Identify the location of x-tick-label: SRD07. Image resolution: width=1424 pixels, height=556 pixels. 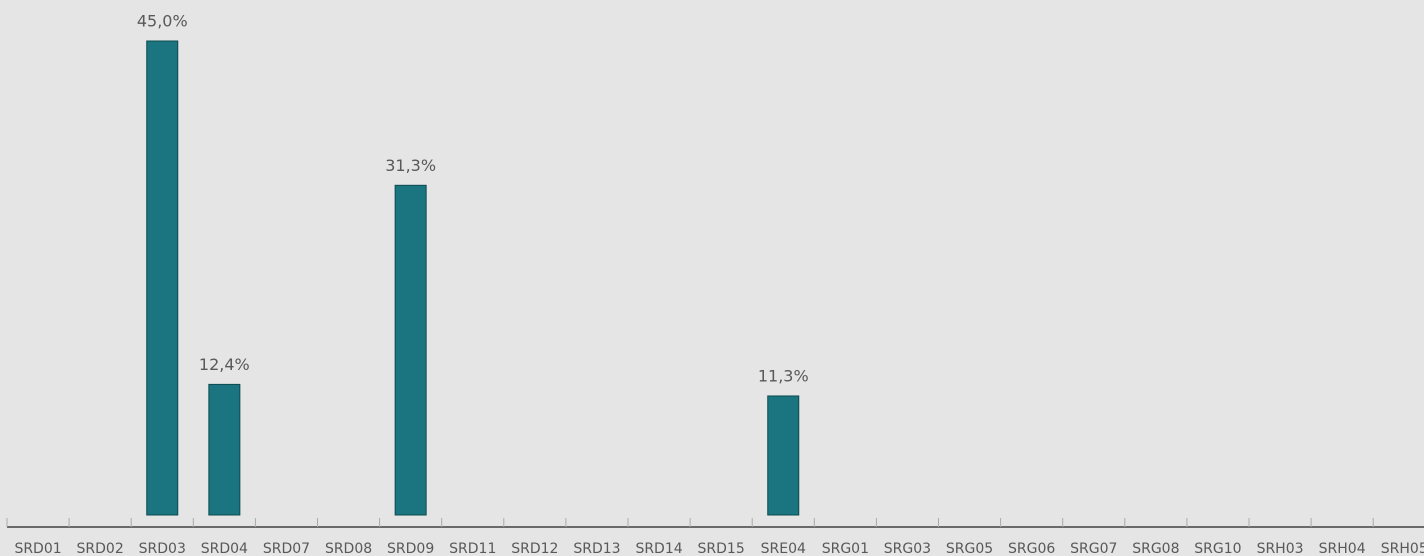
(286, 548).